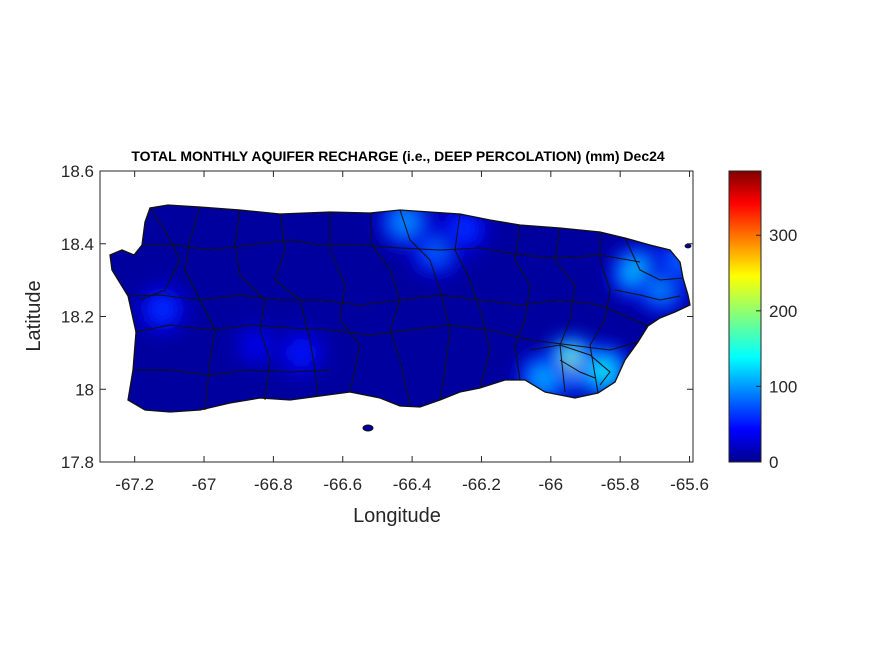 The width and height of the screenshot is (875, 656). I want to click on x-tick-label: -67.2, so click(134, 484).